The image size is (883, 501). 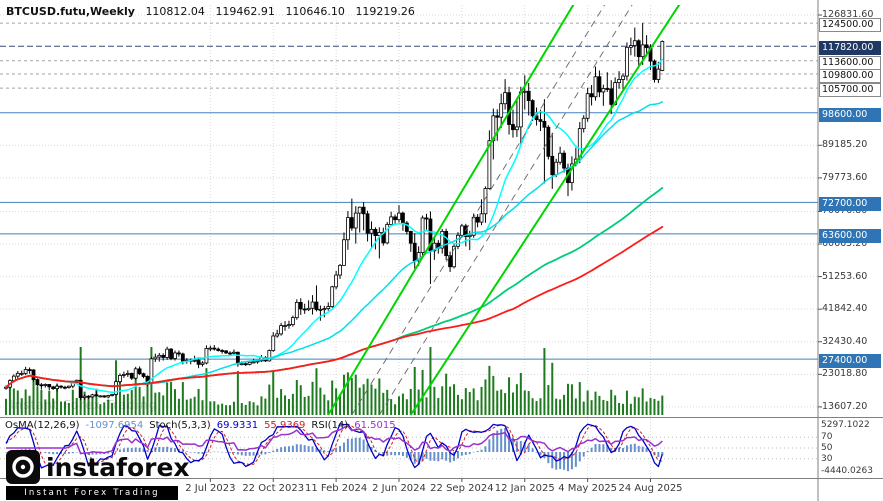 What do you see at coordinates (245, 11) in the screenshot?
I see `ohlc-high: 119462.91` at bounding box center [245, 11].